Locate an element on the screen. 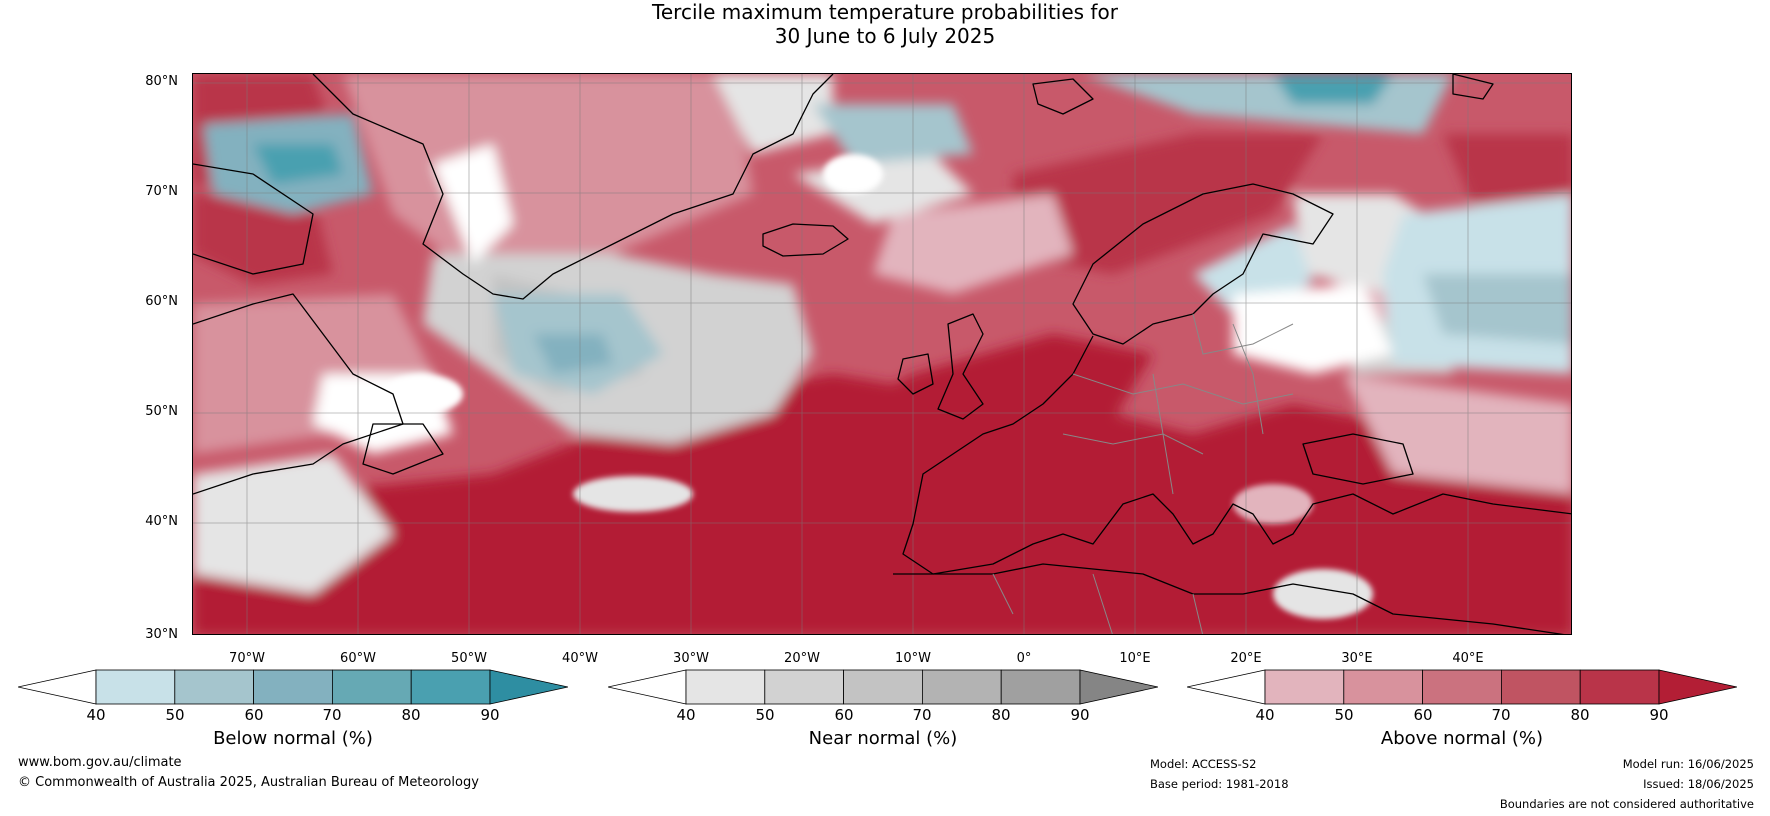 The height and width of the screenshot is (816, 1770). coastline-europe is located at coordinates (1236, 455).